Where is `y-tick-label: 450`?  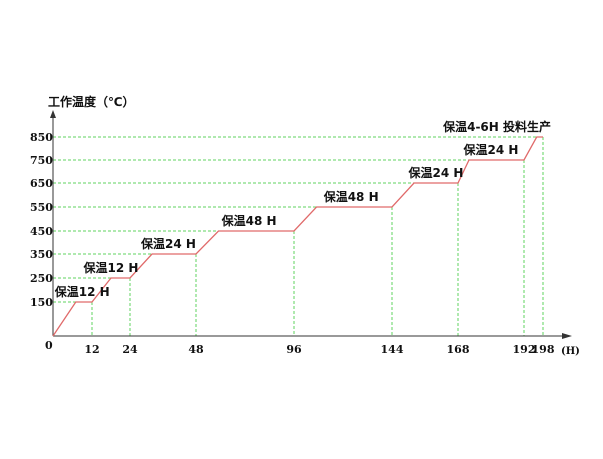
y-tick-label: 450 is located at coordinates (41, 231).